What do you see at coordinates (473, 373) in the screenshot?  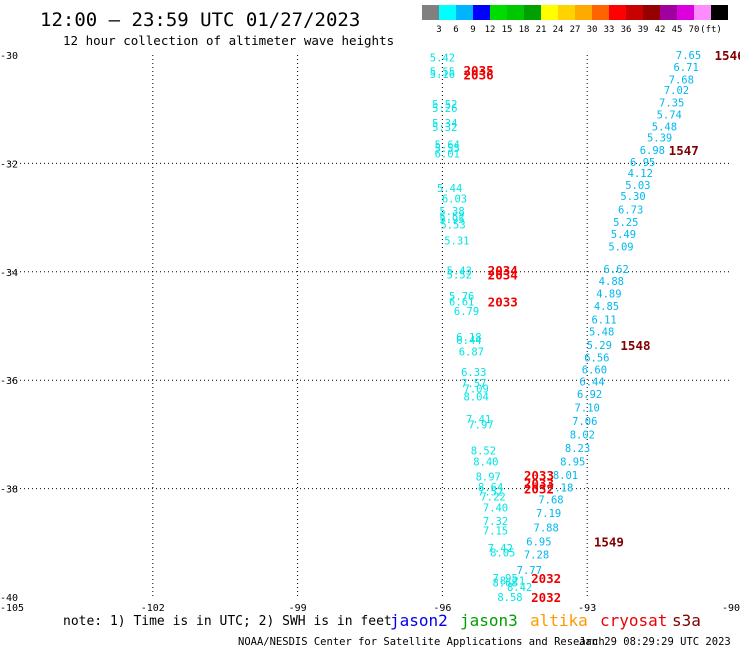 I see `wave-height-label: 6.33` at bounding box center [473, 373].